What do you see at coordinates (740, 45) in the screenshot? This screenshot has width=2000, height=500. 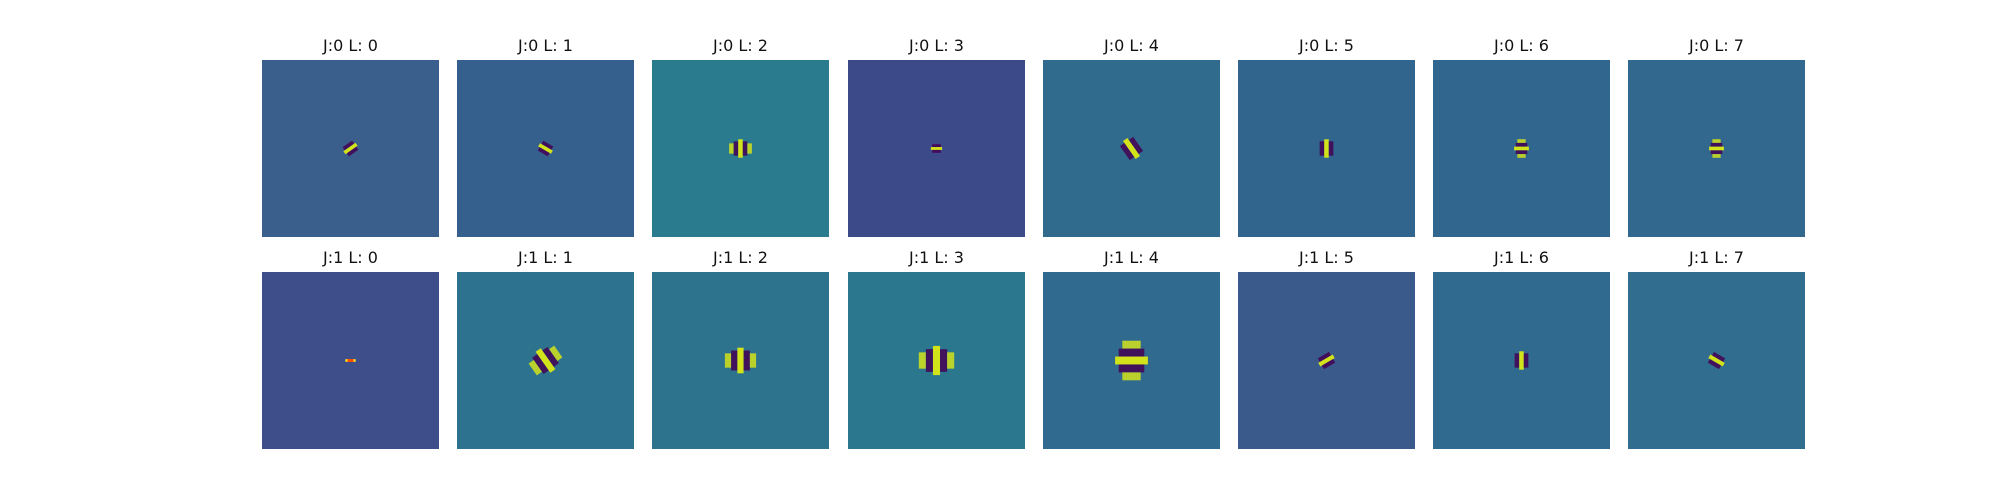 I see `panel-title: J:0 L: 2` at bounding box center [740, 45].